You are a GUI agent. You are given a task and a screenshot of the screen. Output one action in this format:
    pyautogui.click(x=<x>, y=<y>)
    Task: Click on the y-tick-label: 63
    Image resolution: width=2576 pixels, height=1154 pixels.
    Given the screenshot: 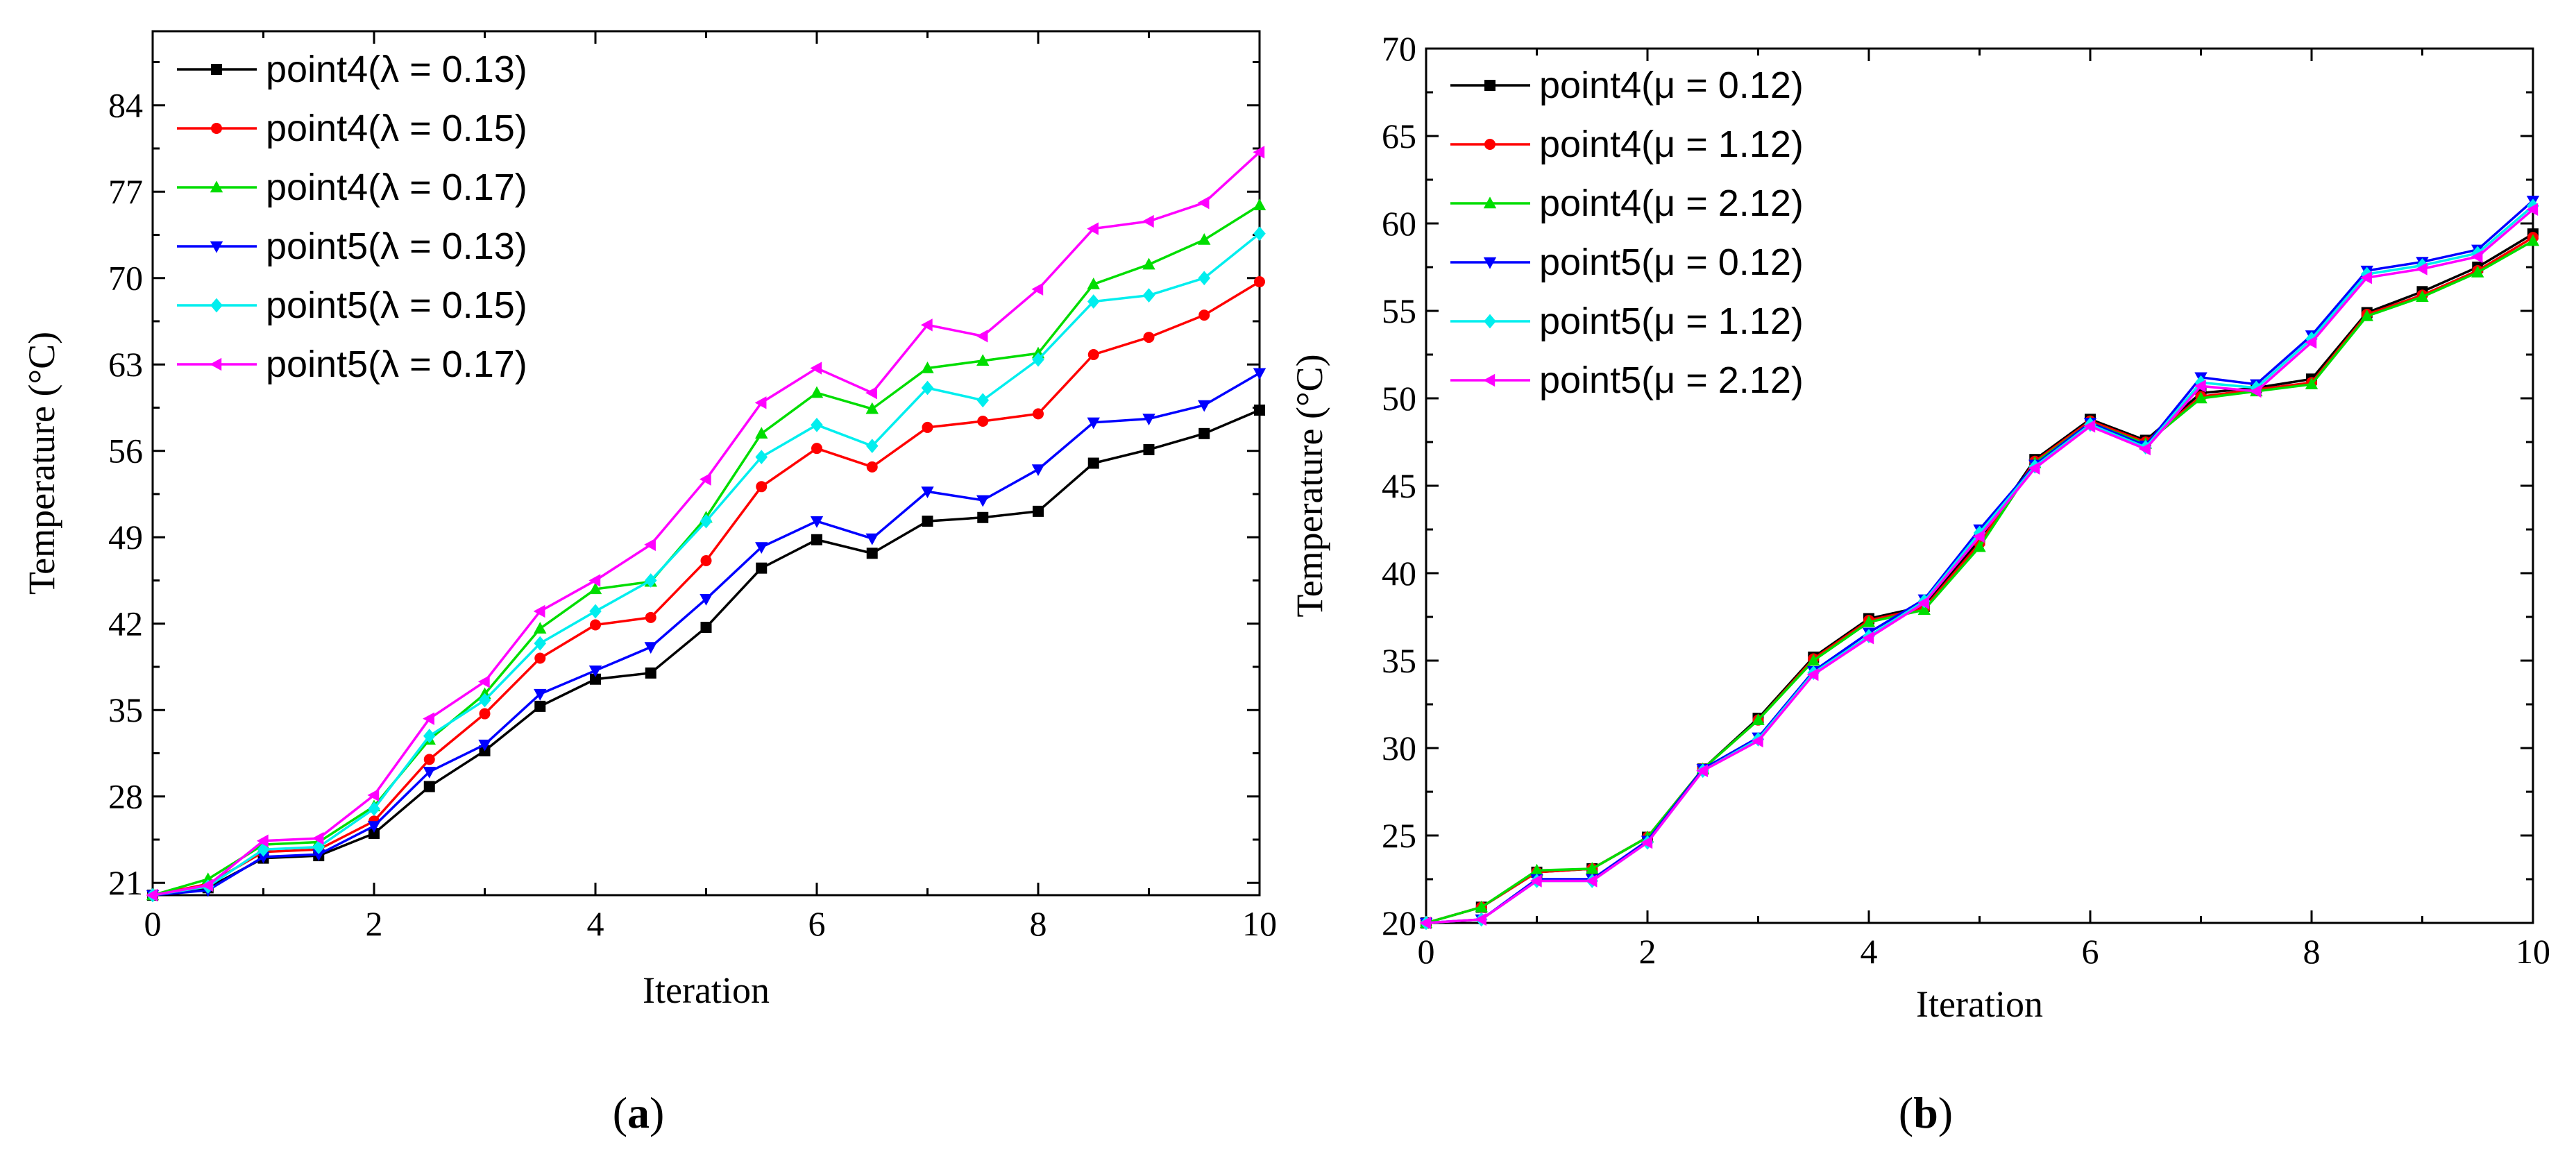 What is the action you would take?
    pyautogui.click(x=125, y=365)
    